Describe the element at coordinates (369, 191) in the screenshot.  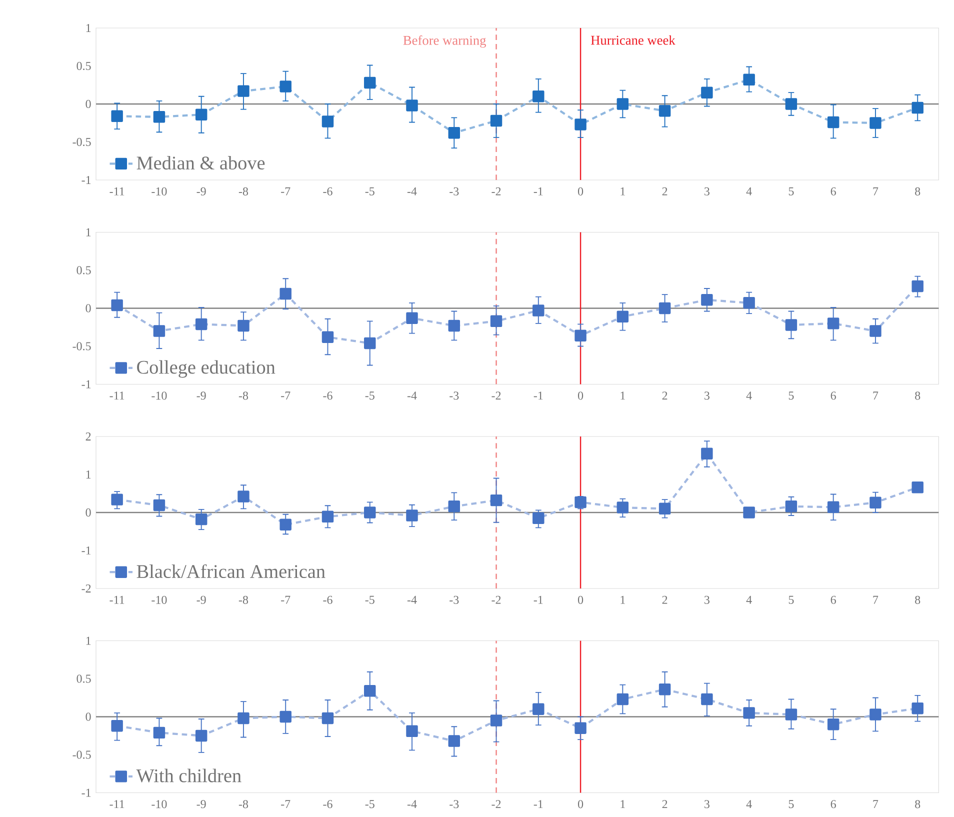
I see `x-tick-label: -5` at that location.